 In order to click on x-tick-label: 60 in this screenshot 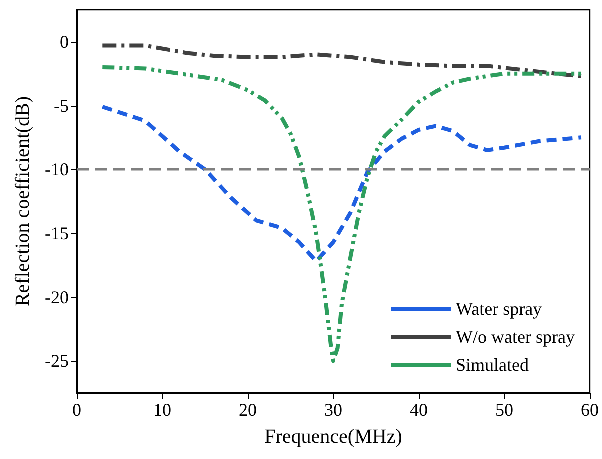, I will do `click(590, 410)`.